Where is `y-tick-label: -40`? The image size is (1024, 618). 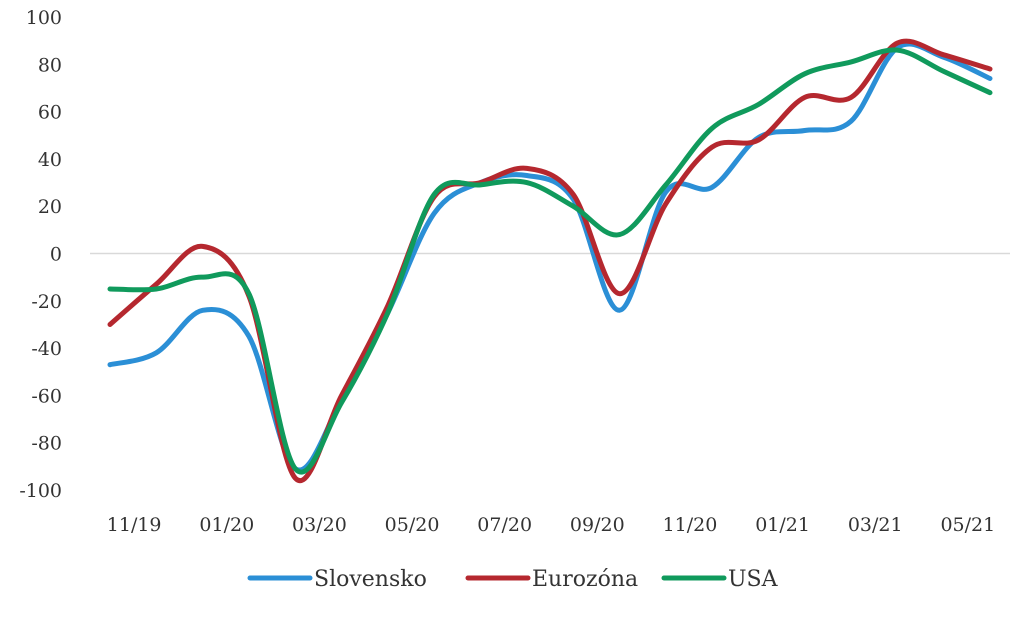 y-tick-label: -40 is located at coordinates (46, 349).